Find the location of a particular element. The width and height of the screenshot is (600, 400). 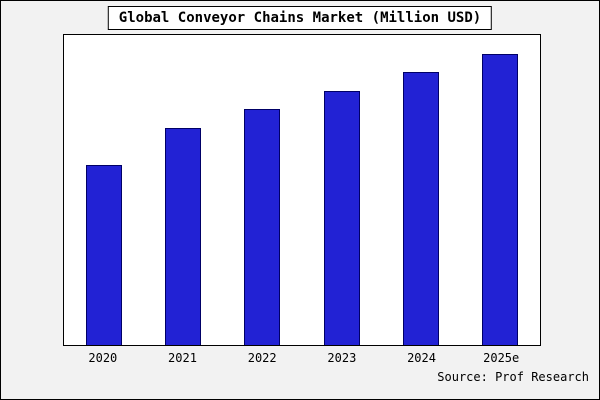

x-tick-label: 2020 is located at coordinates (103, 358).